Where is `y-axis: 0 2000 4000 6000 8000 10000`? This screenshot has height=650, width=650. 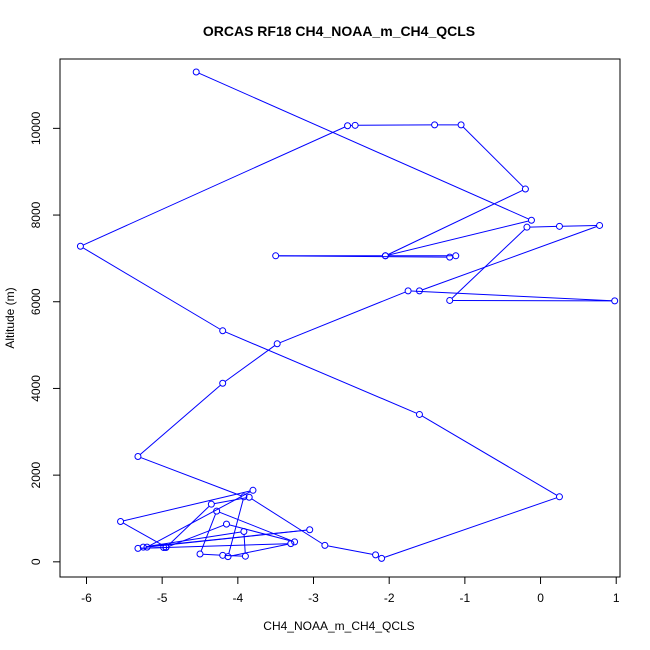
y-axis: 0 2000 4000 6000 8000 10000 is located at coordinates (44, 338).